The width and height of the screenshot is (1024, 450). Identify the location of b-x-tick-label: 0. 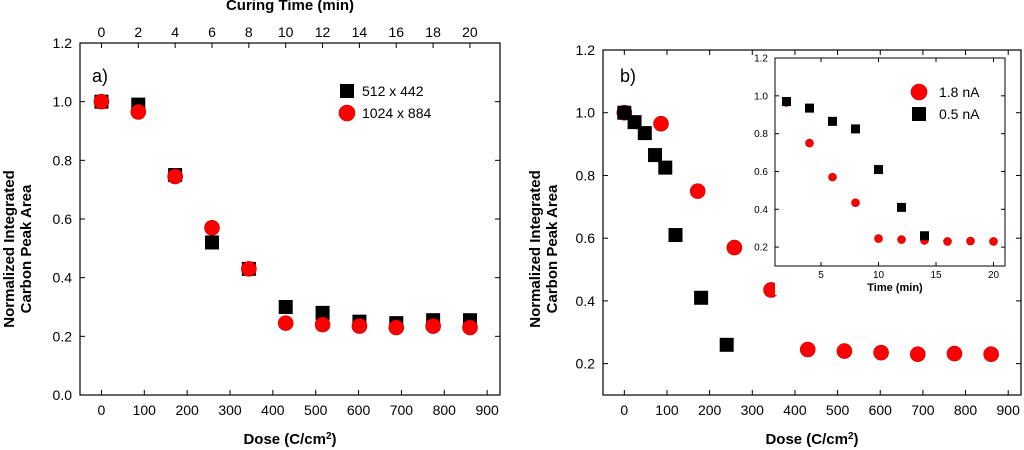
(624, 410).